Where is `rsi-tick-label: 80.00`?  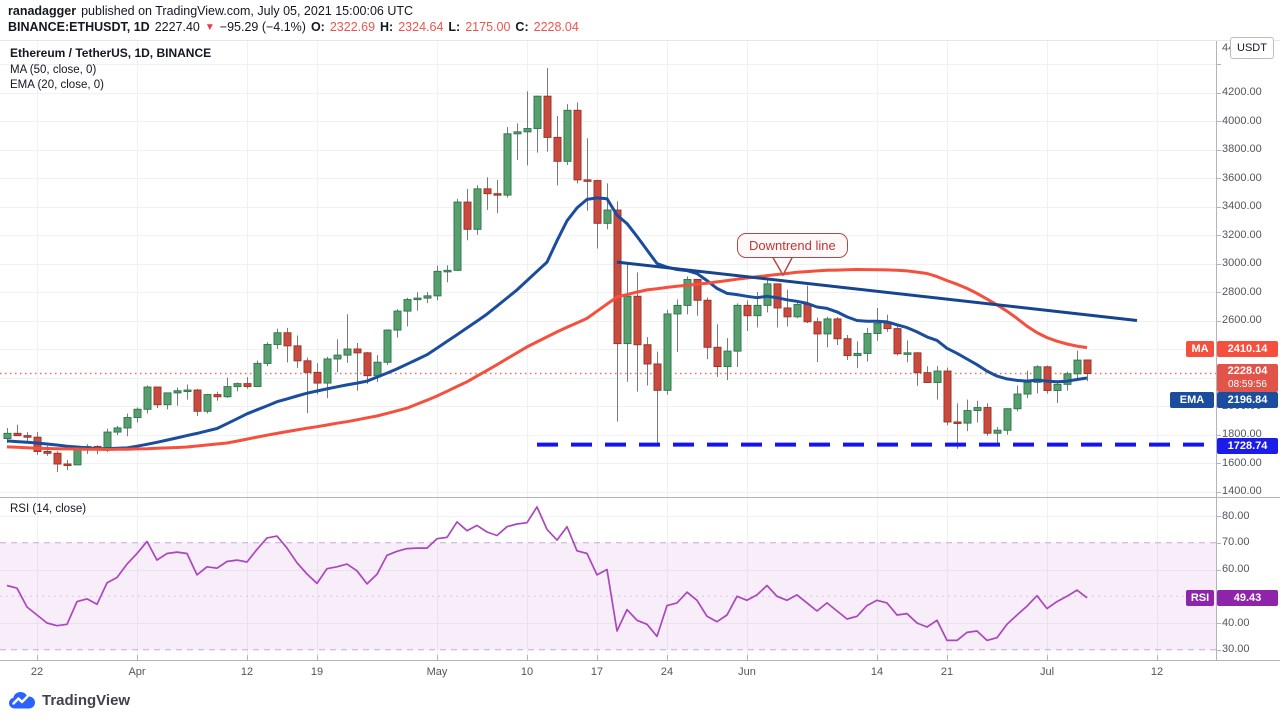 rsi-tick-label: 80.00 is located at coordinates (1236, 516).